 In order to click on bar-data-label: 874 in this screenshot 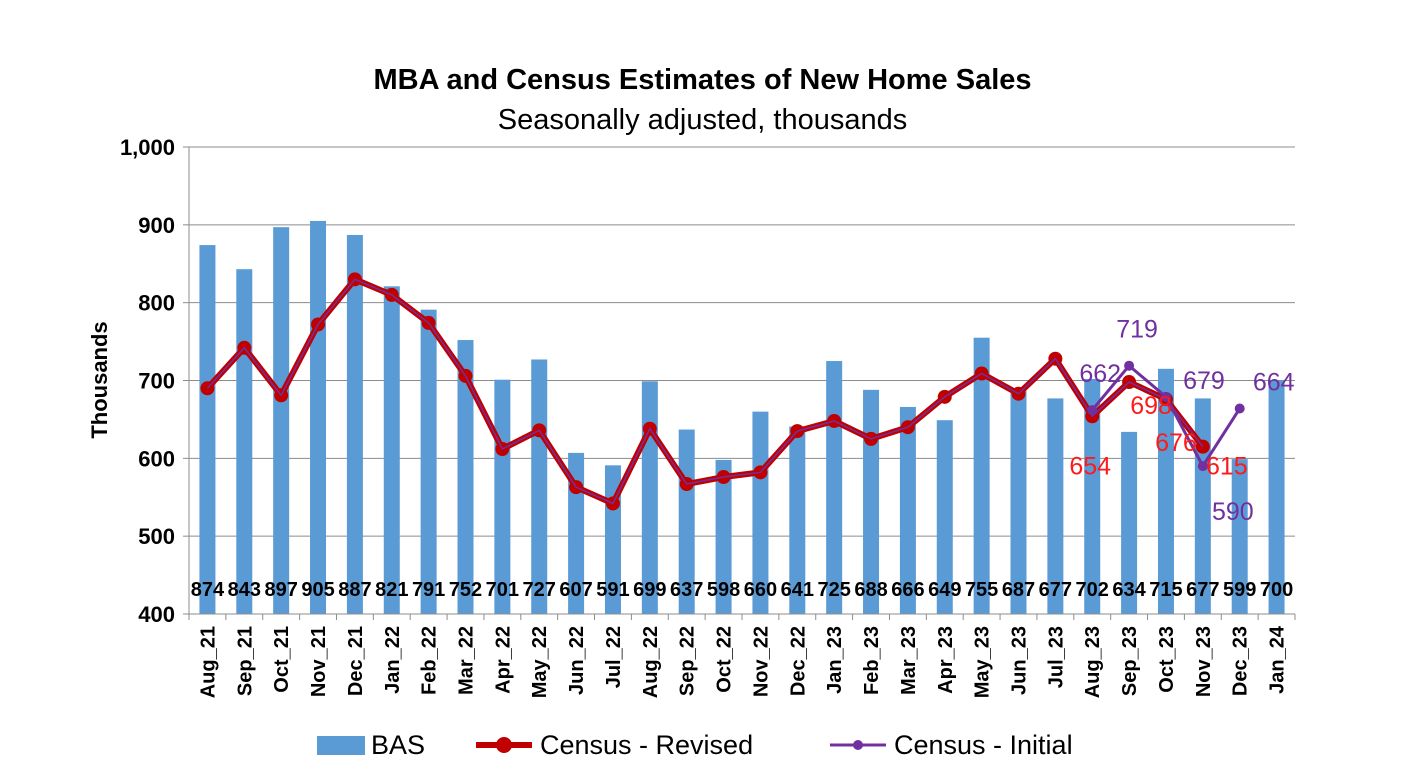, I will do `click(208, 590)`.